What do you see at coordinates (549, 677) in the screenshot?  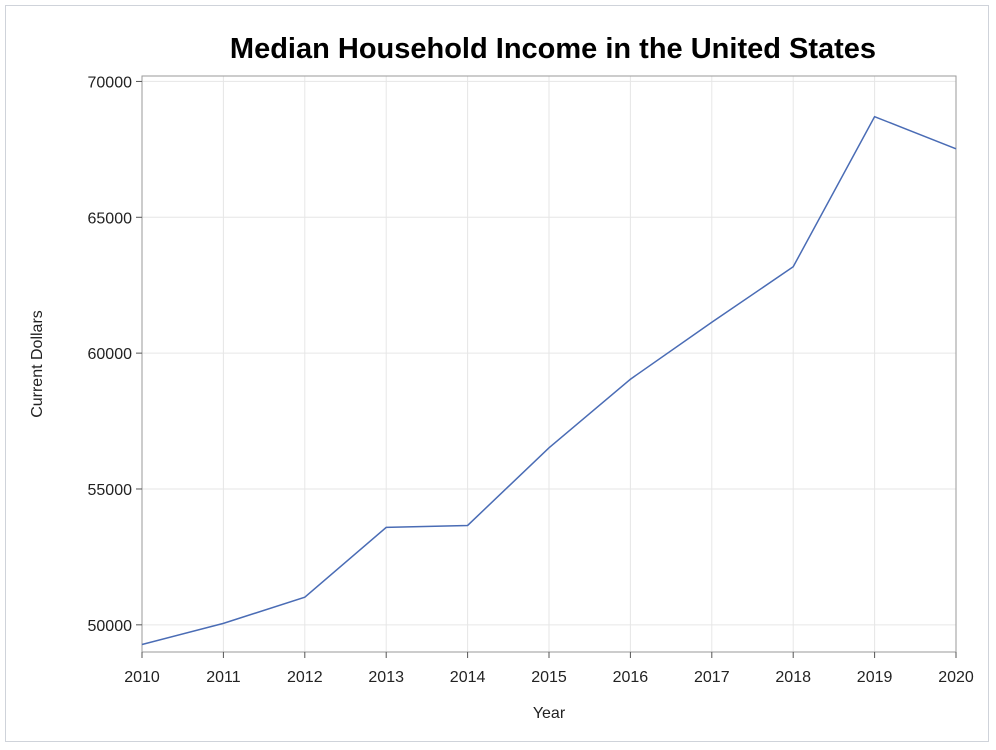 I see `x-tick-label: 2015` at bounding box center [549, 677].